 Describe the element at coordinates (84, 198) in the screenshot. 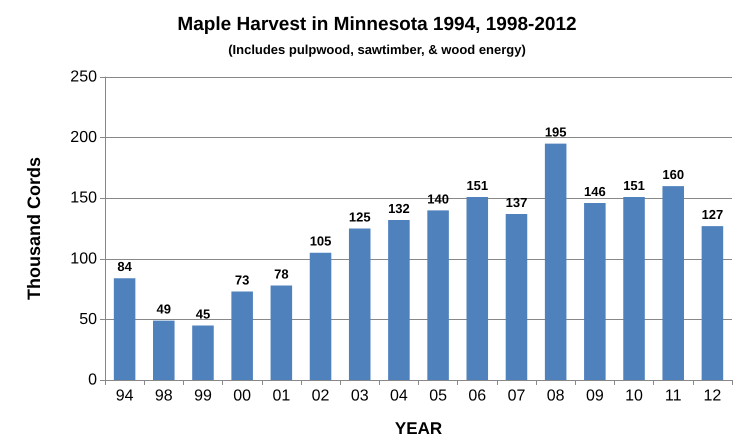

I see `y-tick-label: 150` at that location.